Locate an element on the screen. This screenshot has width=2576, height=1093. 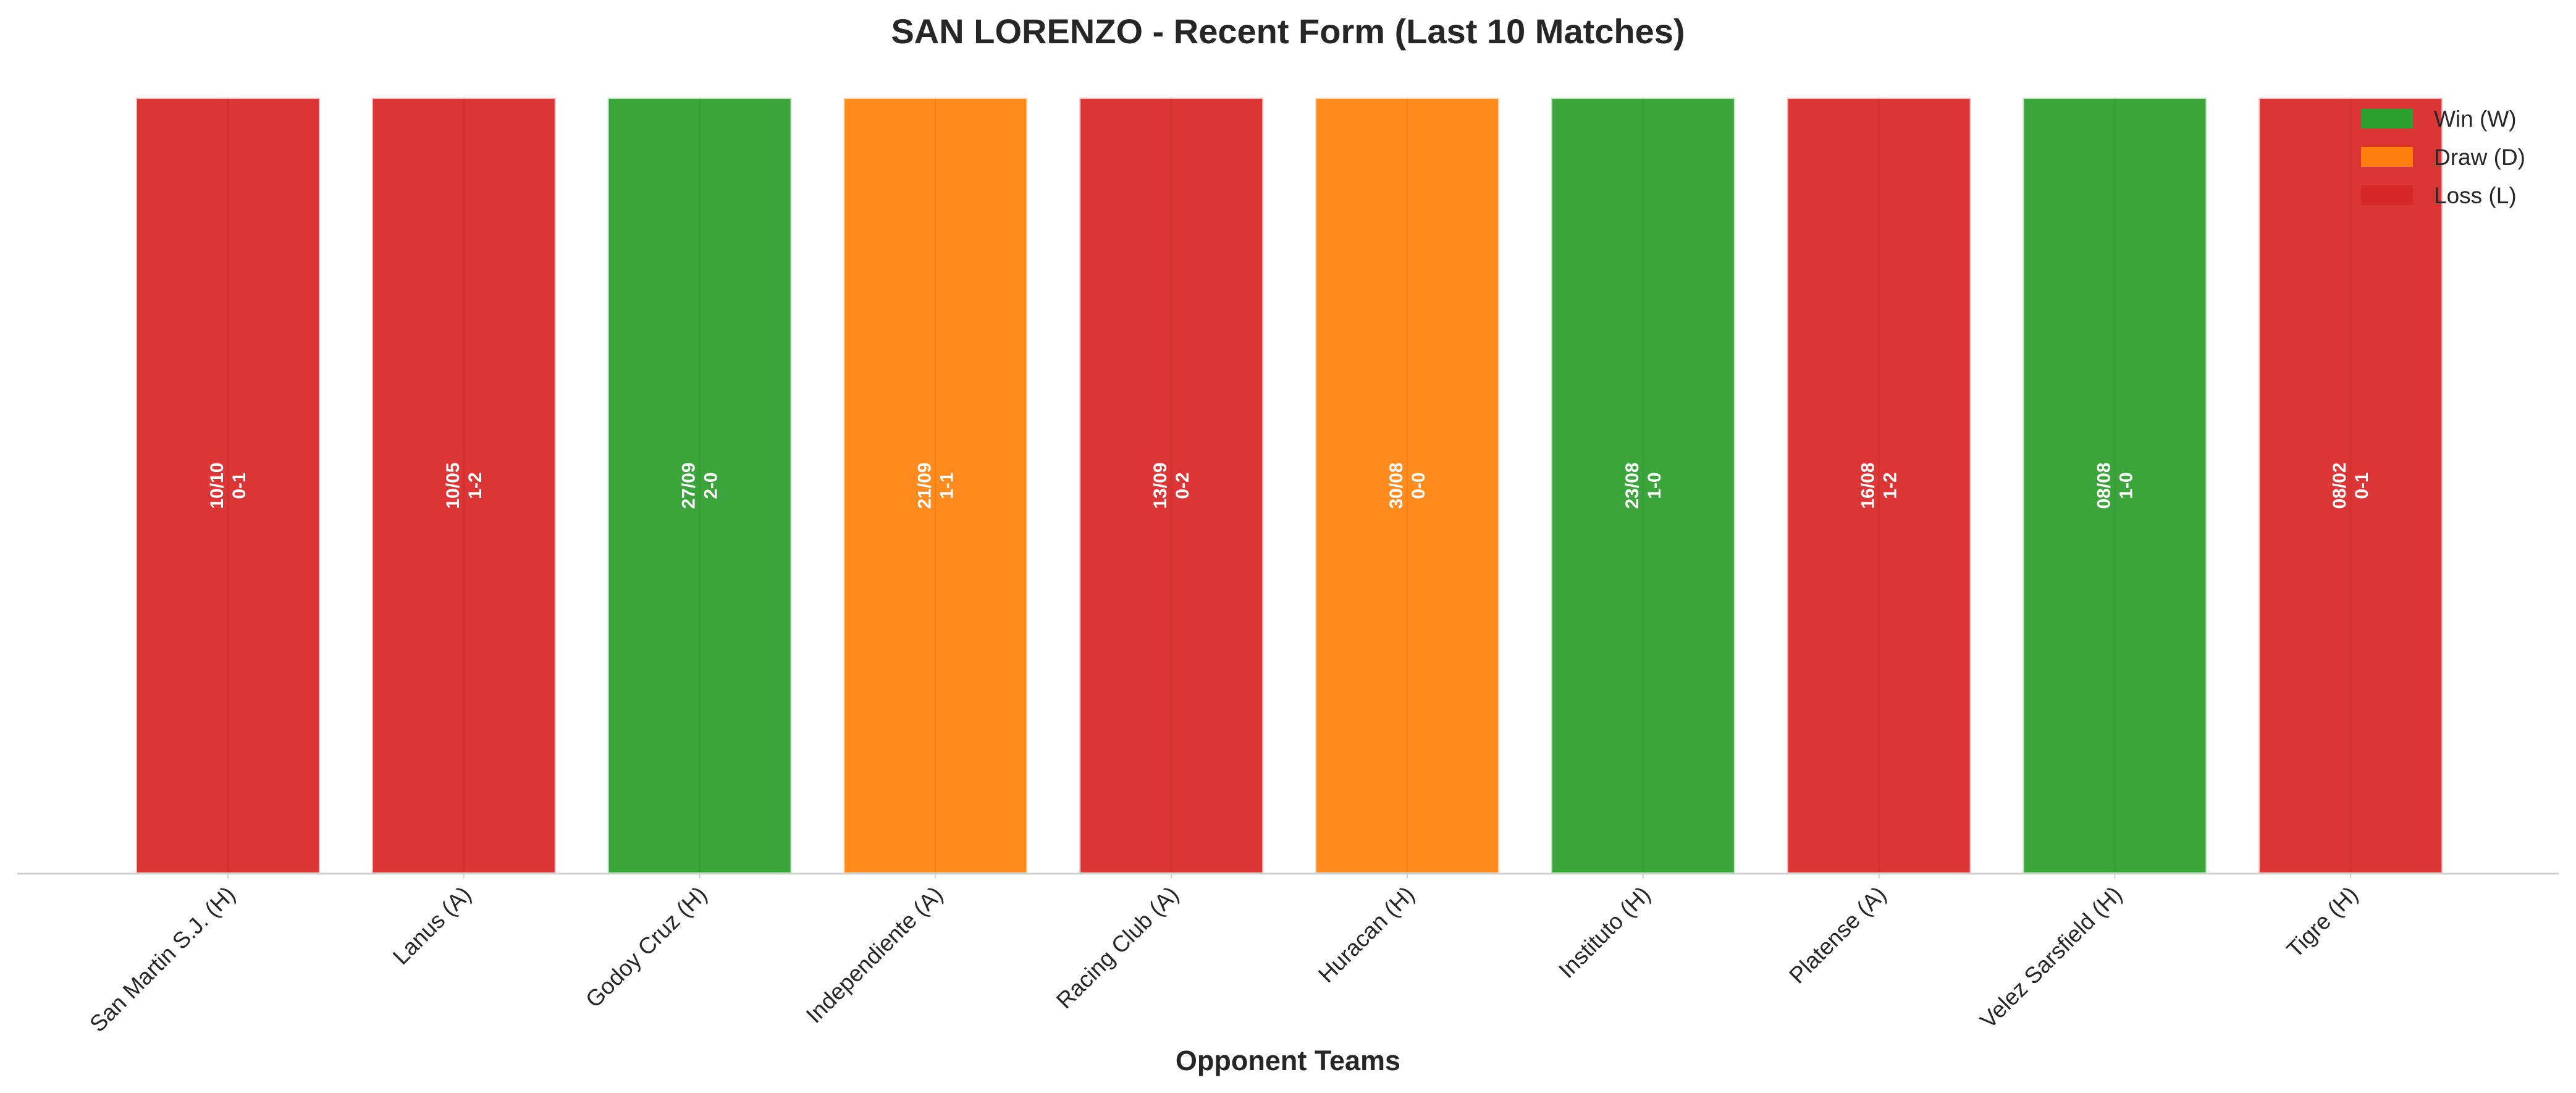
bar-label-tigre-h: 08/02 0-1 is located at coordinates (2351, 486).